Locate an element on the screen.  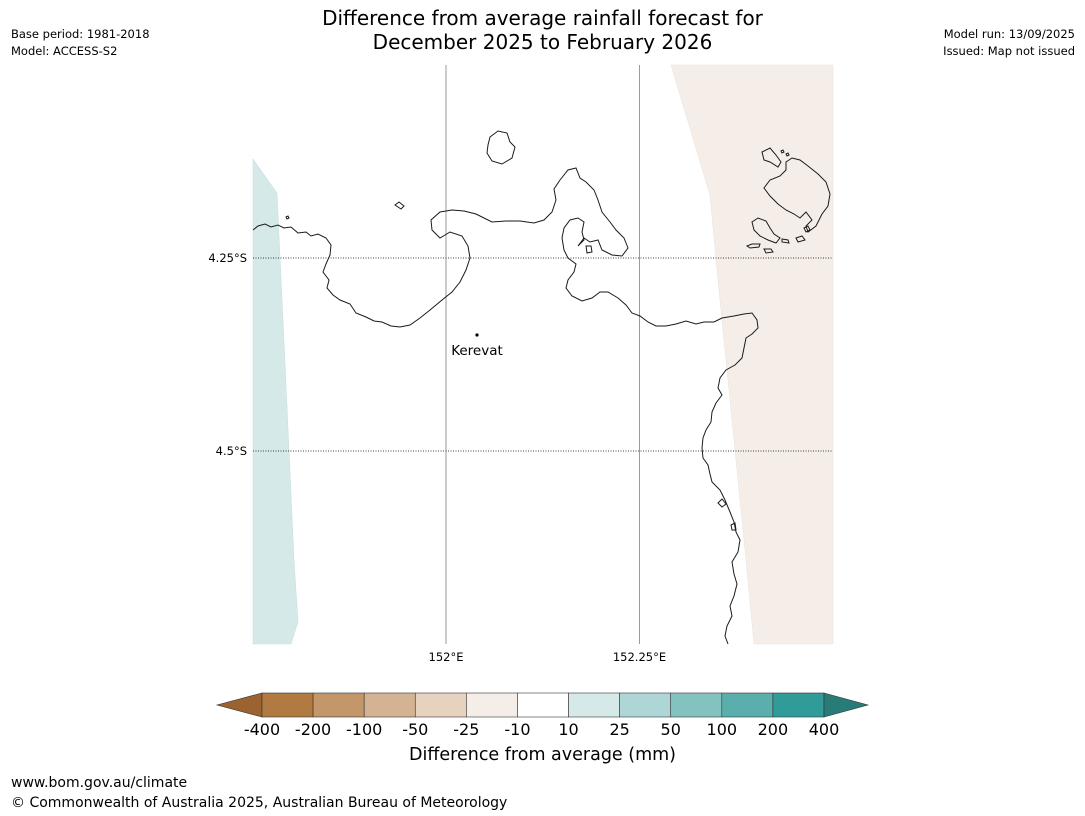
issued-text: Issued: Map not issued is located at coordinates (1009, 51).